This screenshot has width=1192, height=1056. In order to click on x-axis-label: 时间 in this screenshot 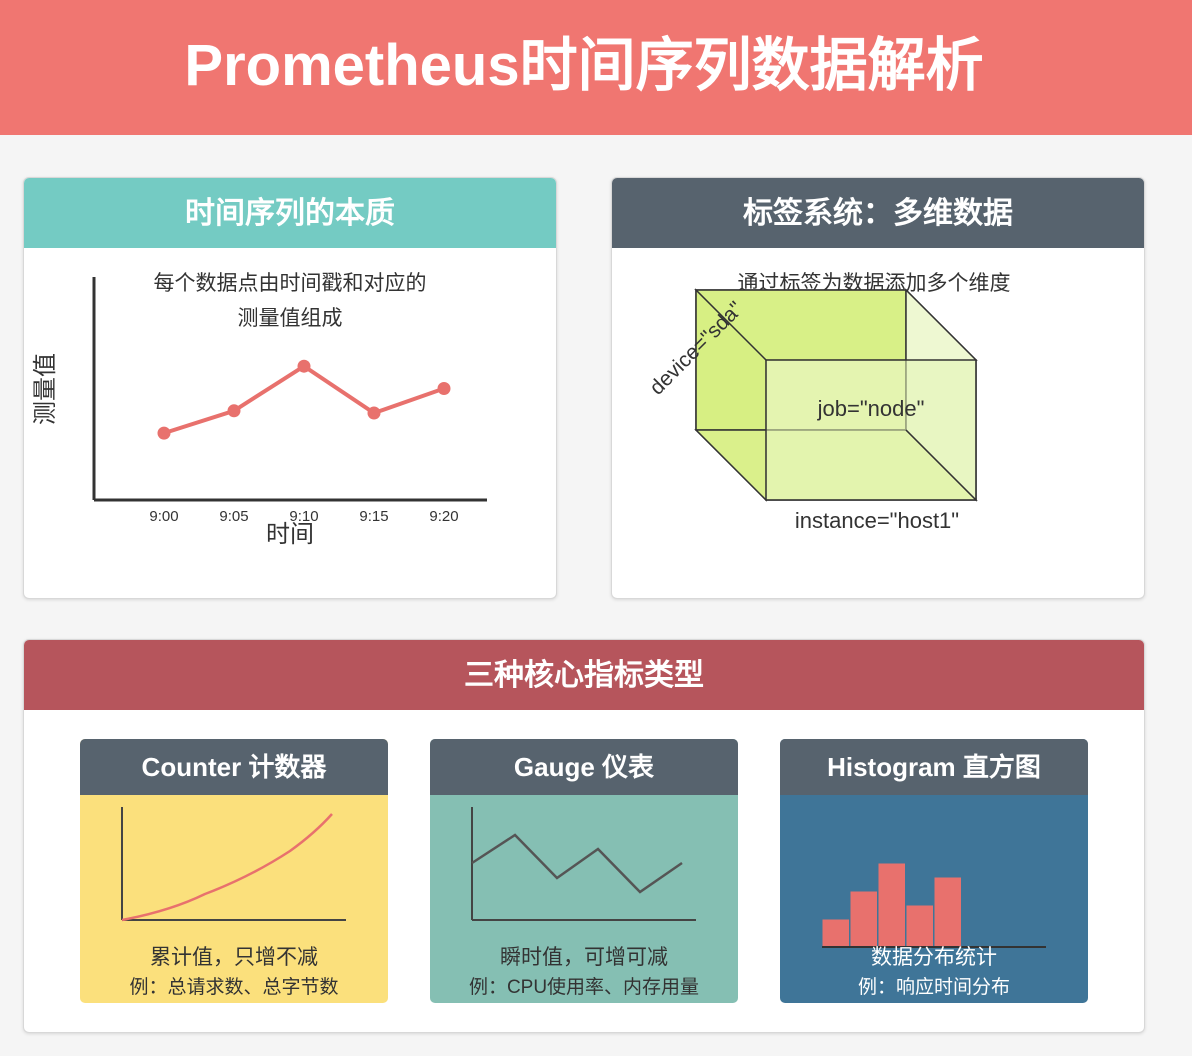, I will do `click(290, 534)`.